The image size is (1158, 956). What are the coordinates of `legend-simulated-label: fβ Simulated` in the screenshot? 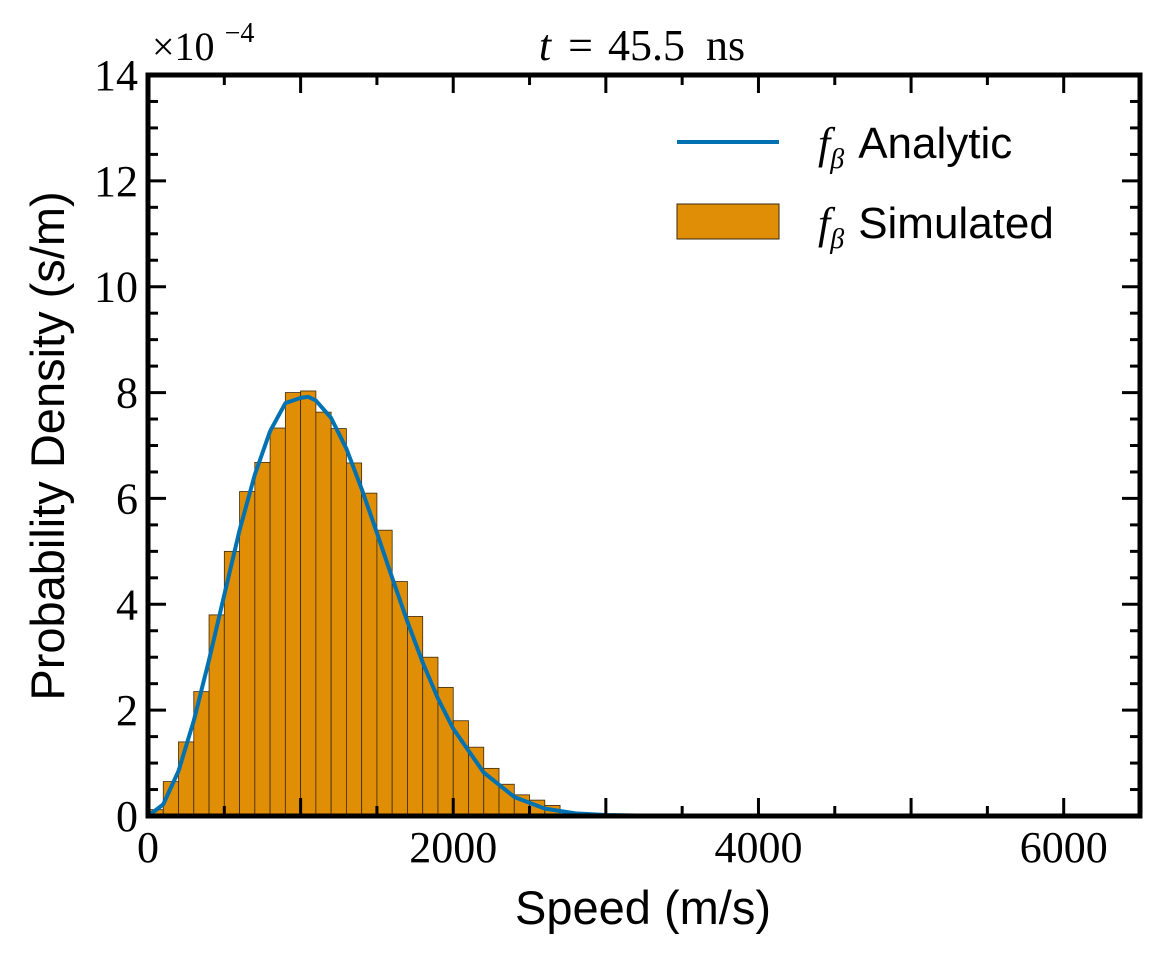 It's located at (936, 227).